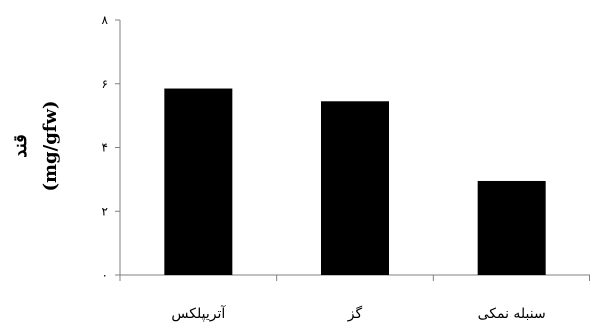 This screenshot has height=329, width=590. What do you see at coordinates (512, 314) in the screenshot?
I see `category-label: سنبله نمکی` at bounding box center [512, 314].